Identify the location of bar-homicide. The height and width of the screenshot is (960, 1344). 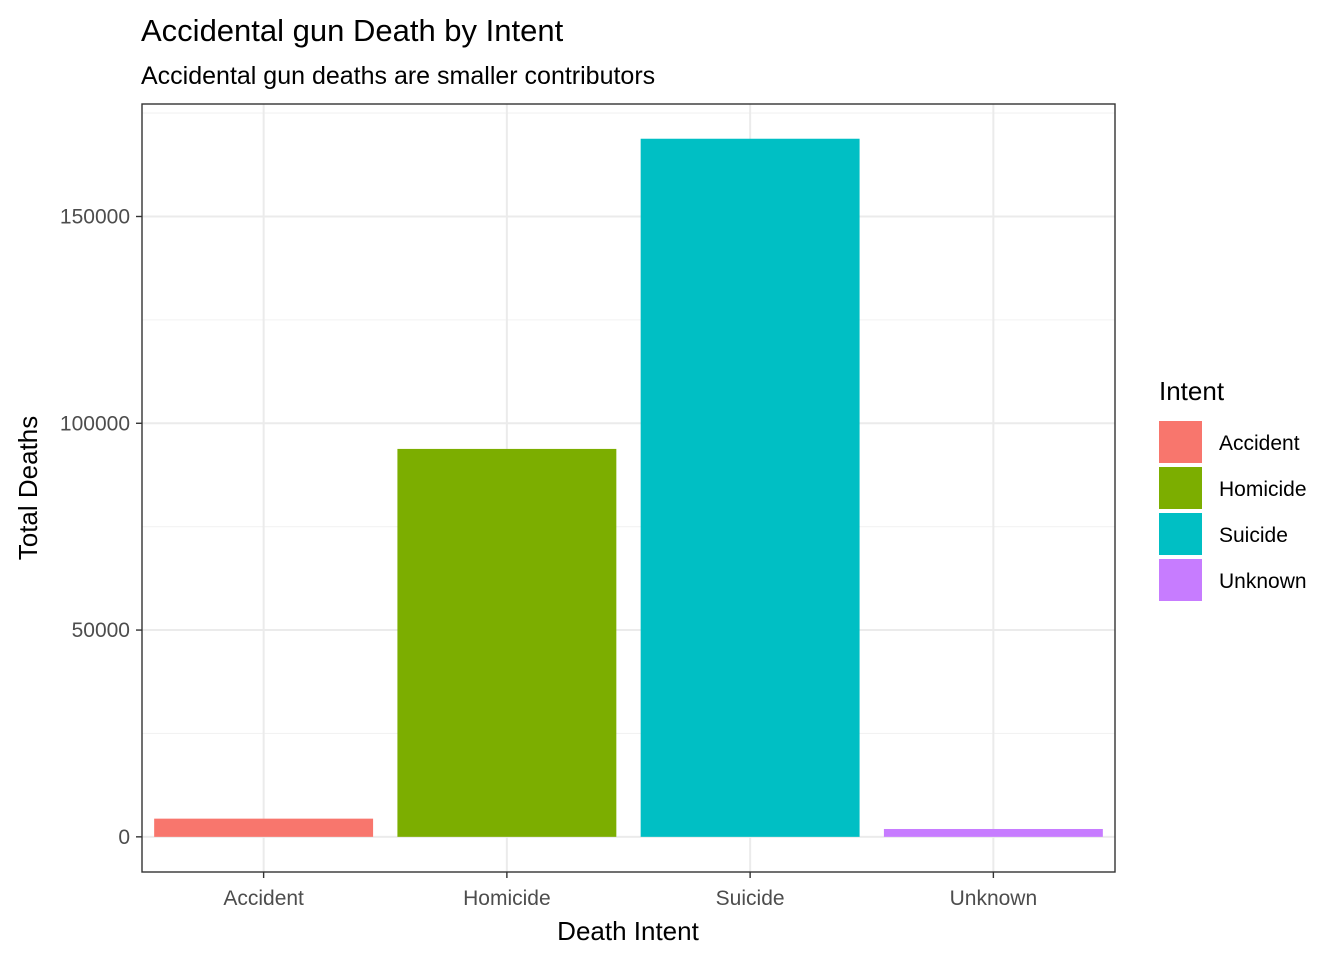
(507, 642).